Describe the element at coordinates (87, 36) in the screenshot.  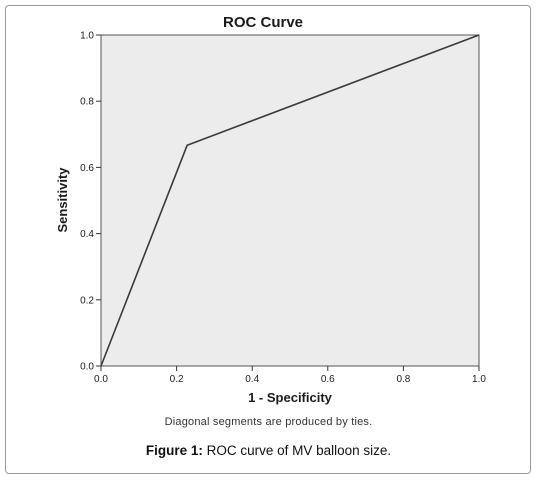
I see `y-tick-label: 1.0` at that location.